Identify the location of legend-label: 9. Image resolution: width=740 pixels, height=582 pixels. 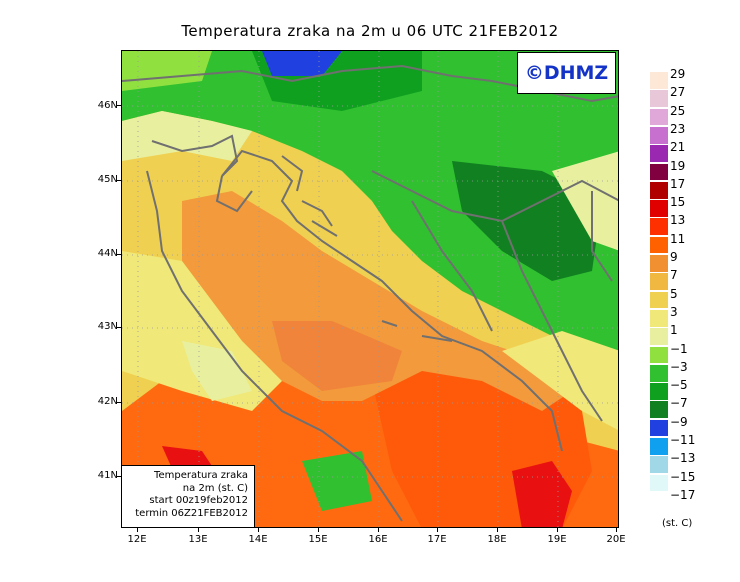
(674, 257).